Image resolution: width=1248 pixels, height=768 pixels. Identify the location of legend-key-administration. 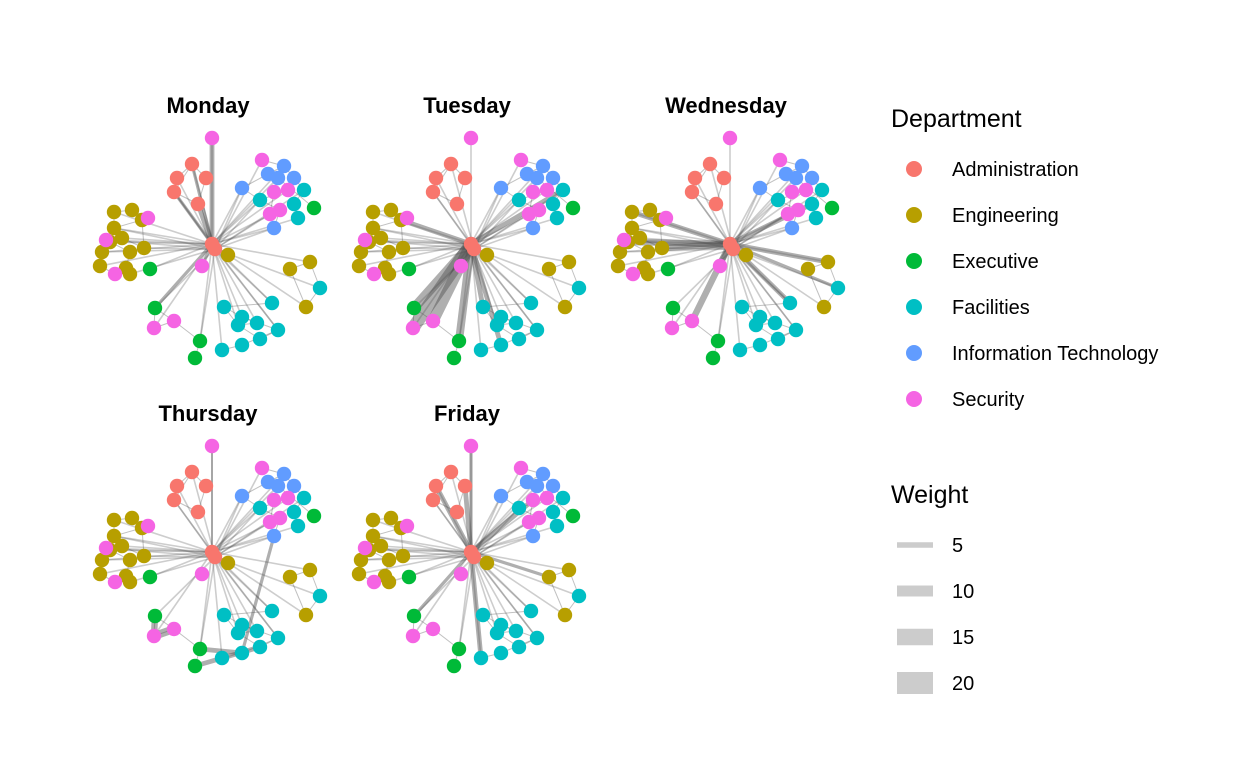
(914, 169).